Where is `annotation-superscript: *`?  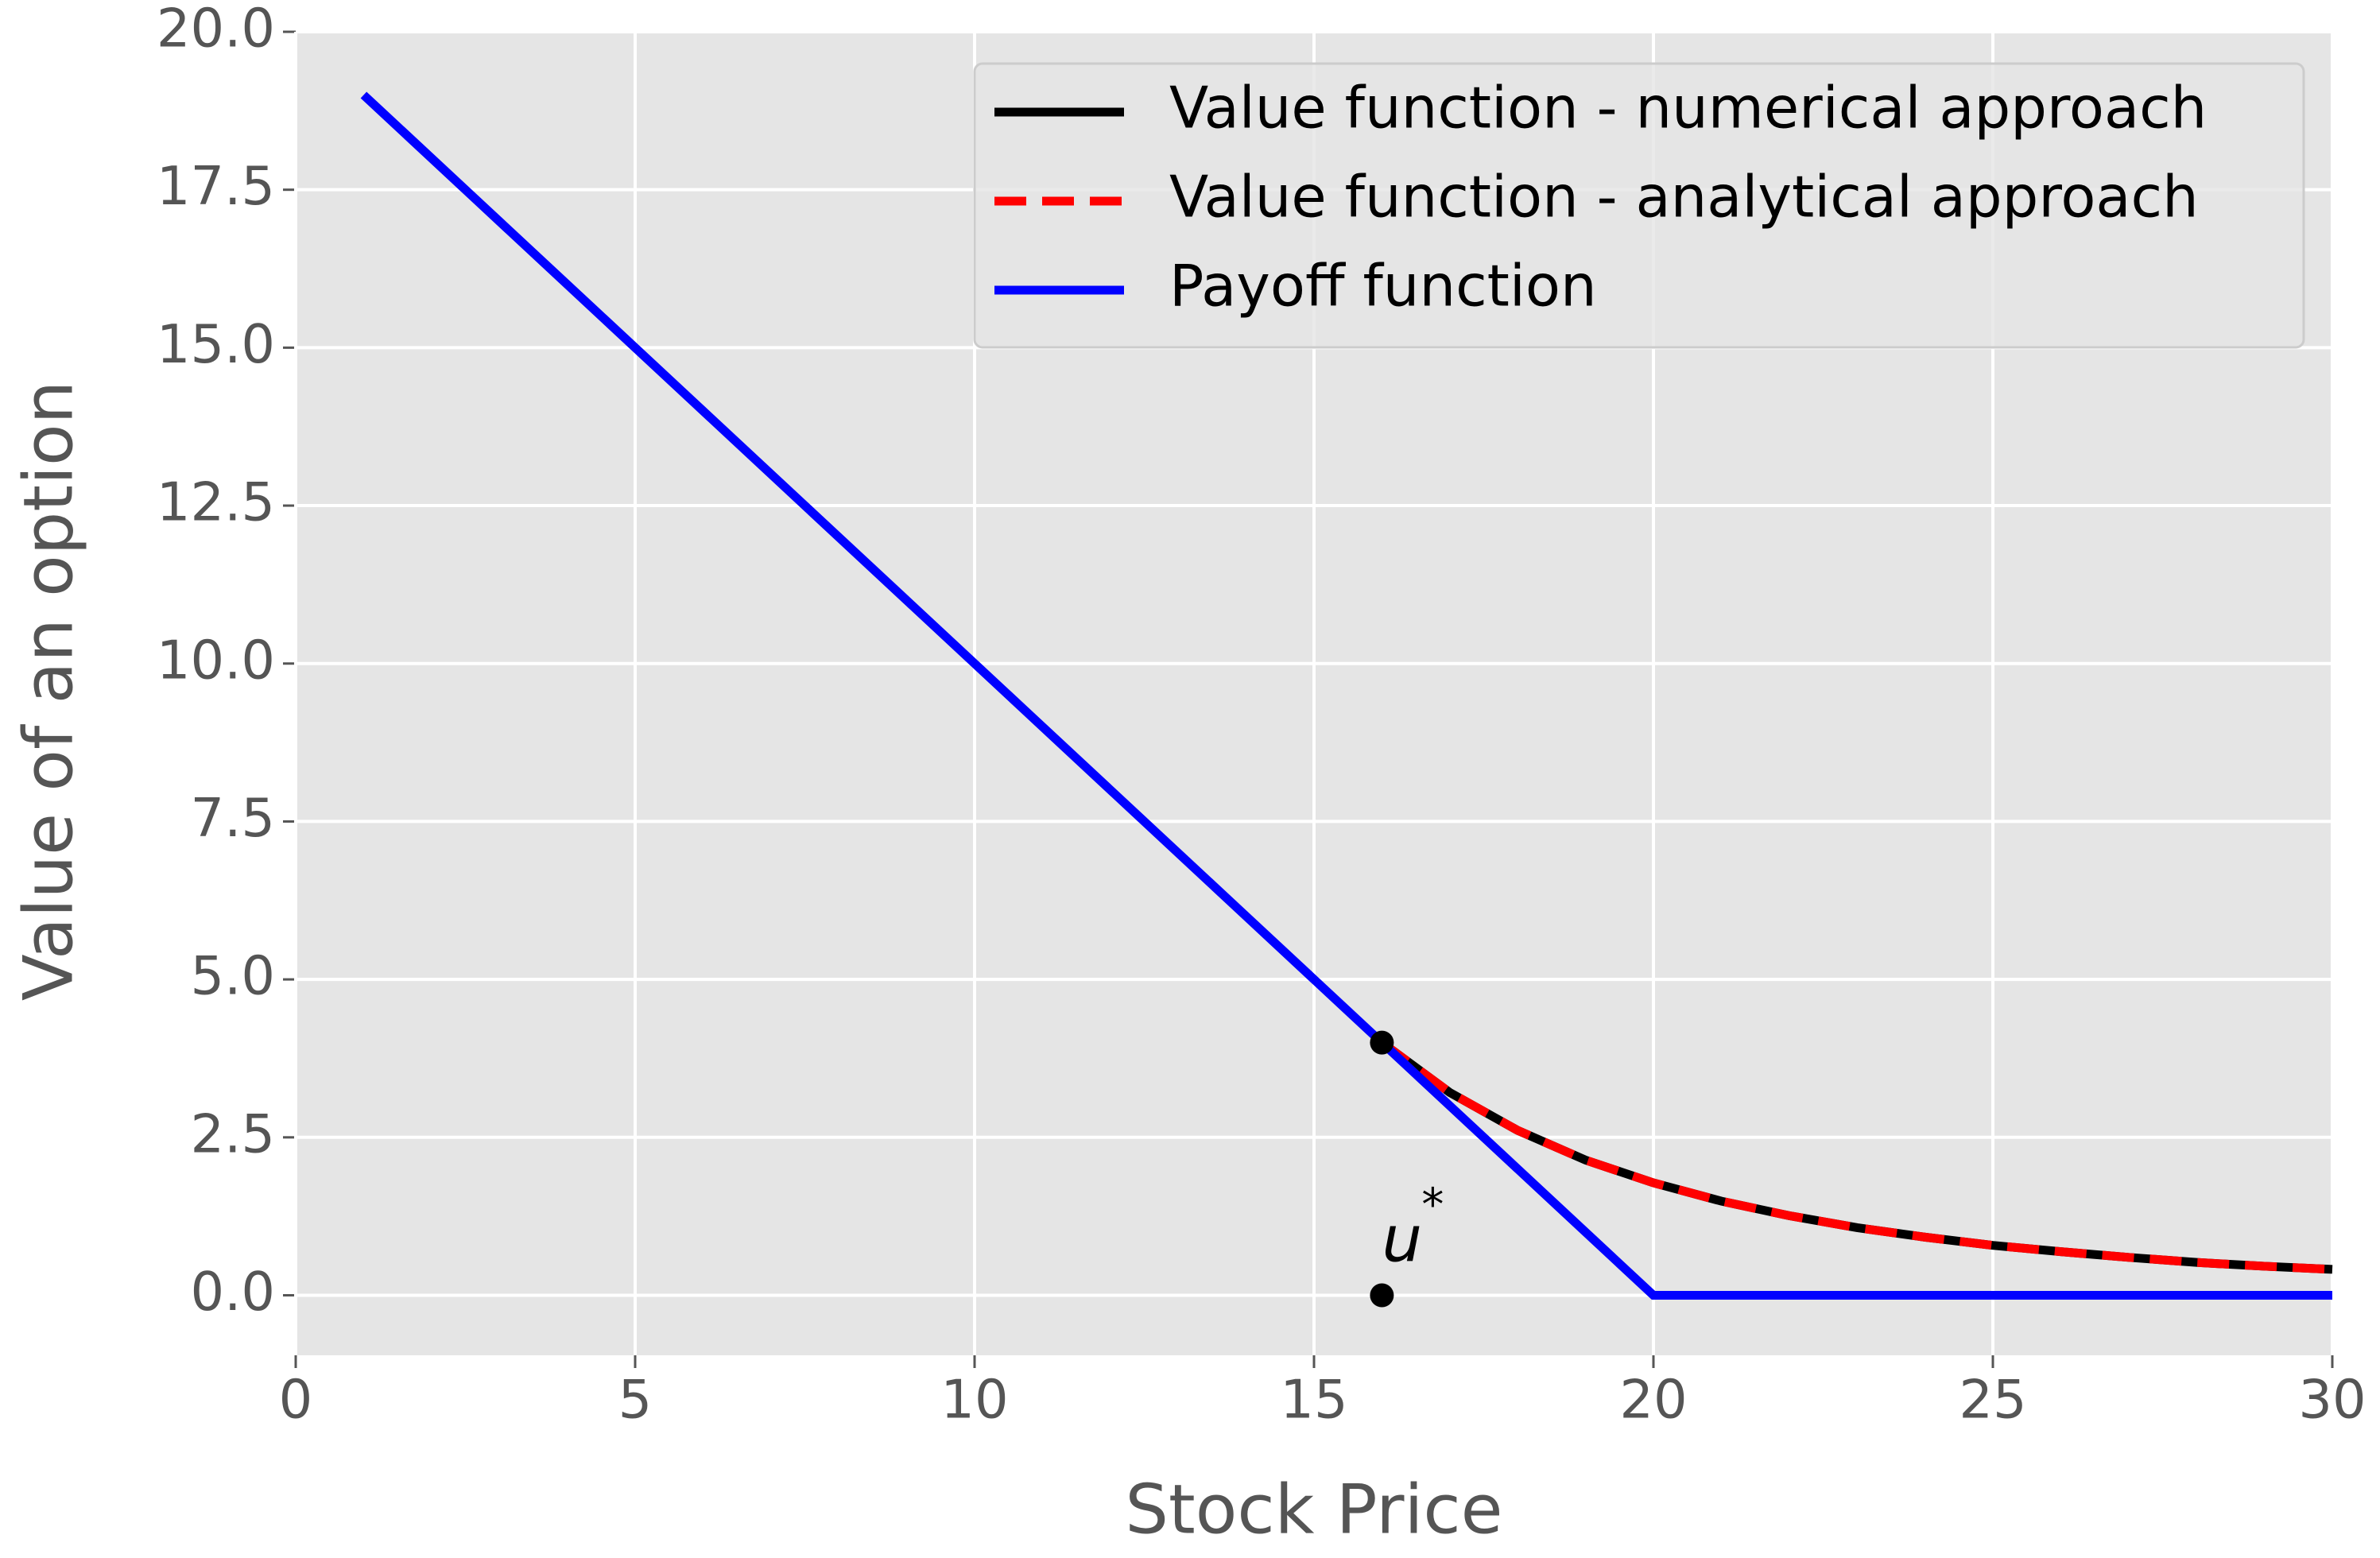 annotation-superscript: * is located at coordinates (1432, 1205).